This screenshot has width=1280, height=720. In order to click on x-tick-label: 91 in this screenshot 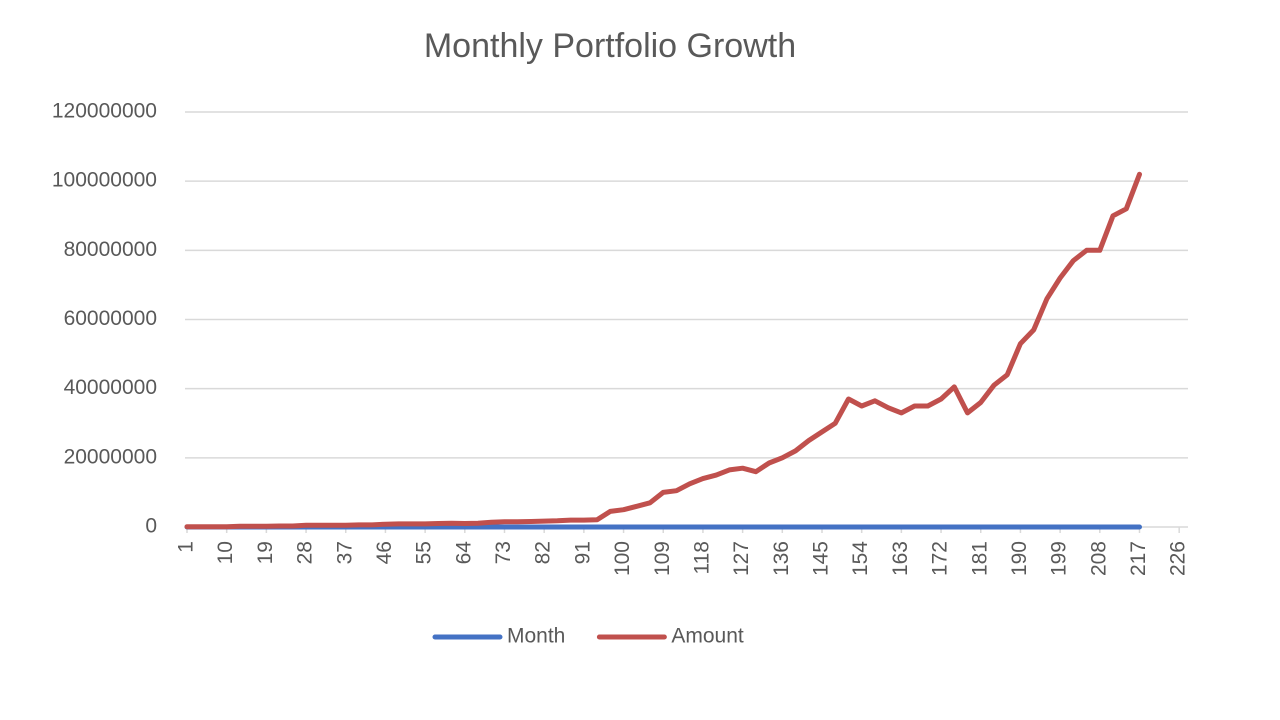, I will do `click(582, 552)`.